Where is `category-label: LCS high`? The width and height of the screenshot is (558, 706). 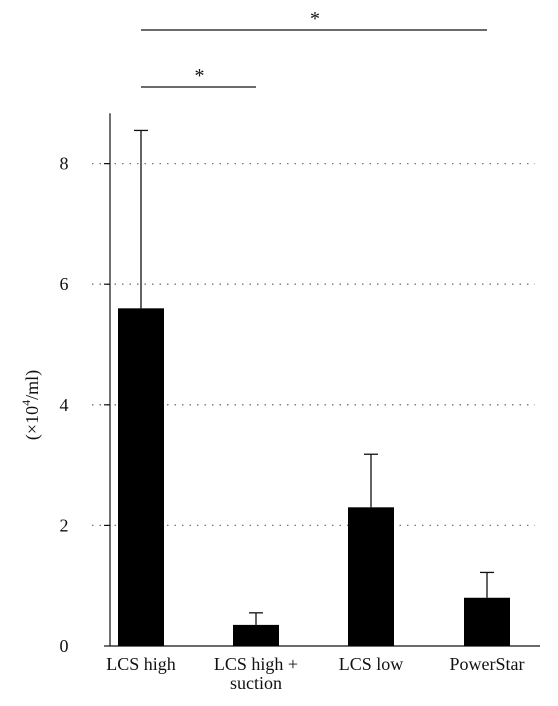 category-label: LCS high is located at coordinates (141, 664).